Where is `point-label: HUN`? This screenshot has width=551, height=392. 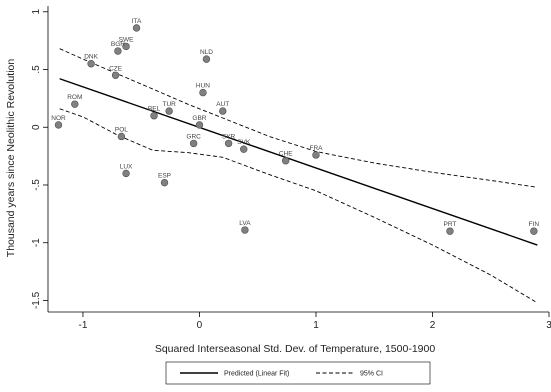
point-label: HUN is located at coordinates (203, 86).